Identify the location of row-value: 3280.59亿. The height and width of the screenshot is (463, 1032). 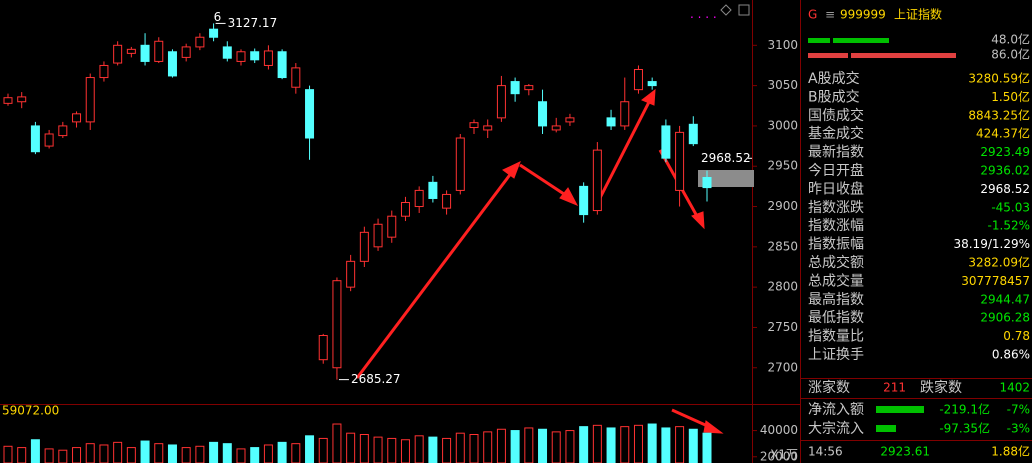
(999, 78).